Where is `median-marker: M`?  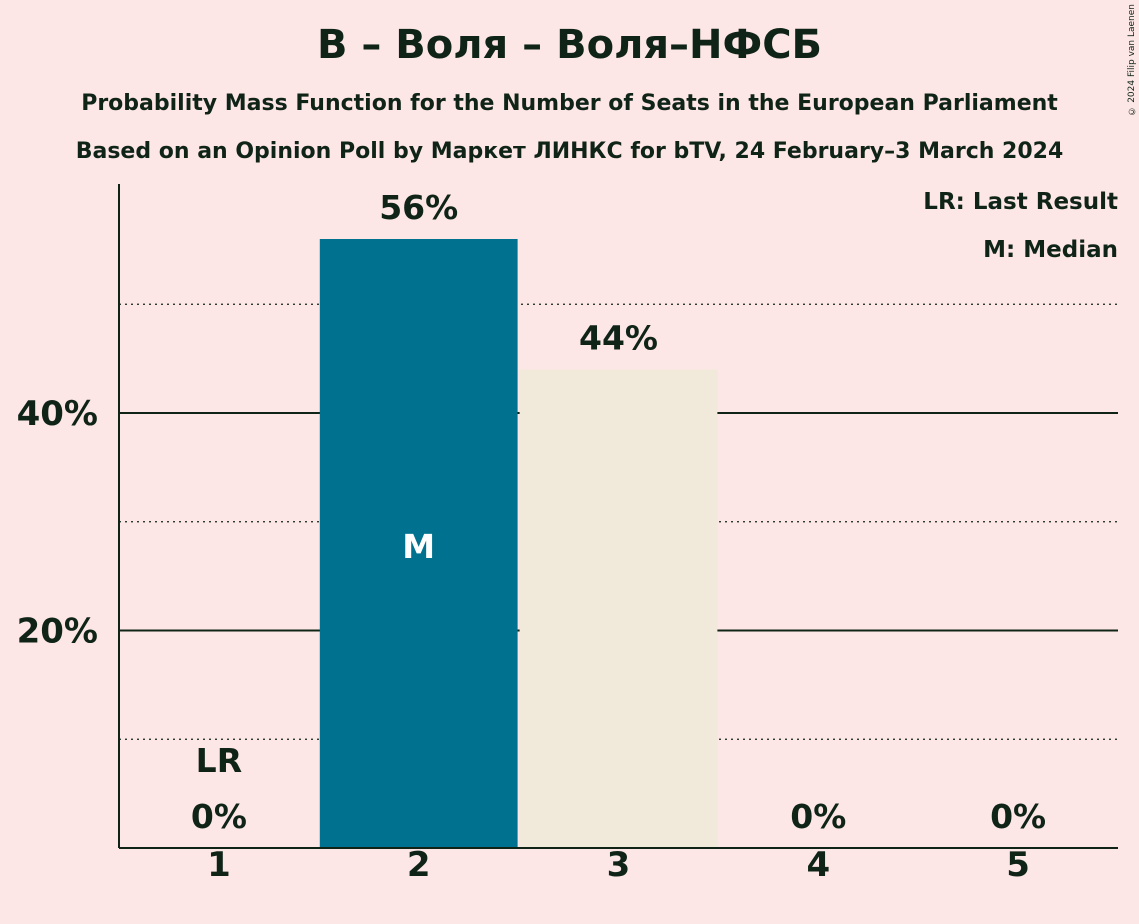 median-marker: M is located at coordinates (418, 546).